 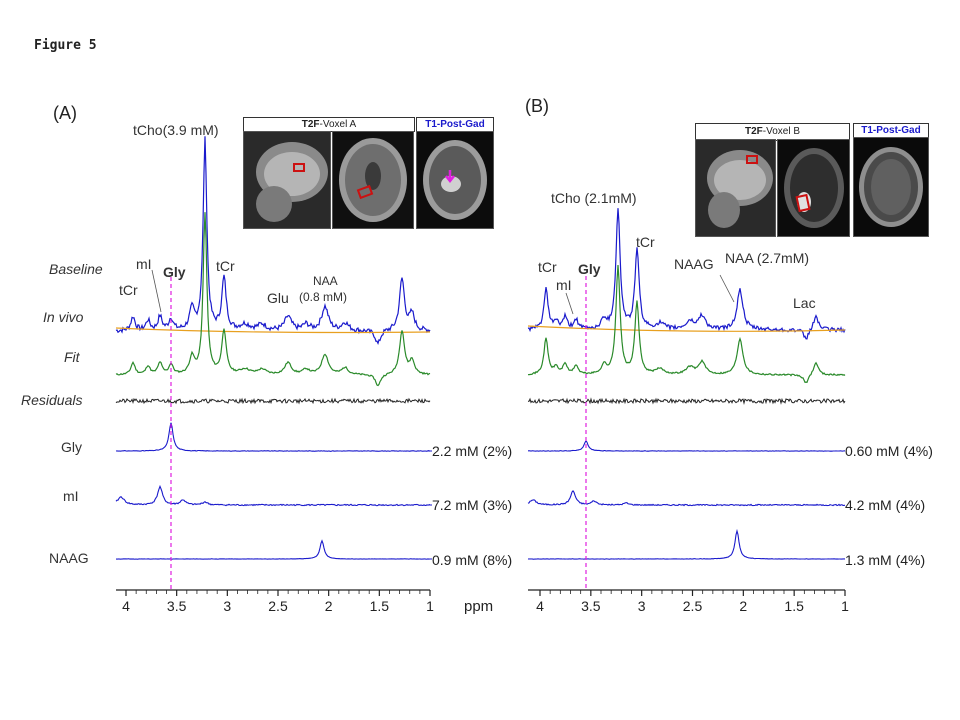 I want to click on panel-b-t2f-header: T2F-Voxel B, so click(x=772, y=132).